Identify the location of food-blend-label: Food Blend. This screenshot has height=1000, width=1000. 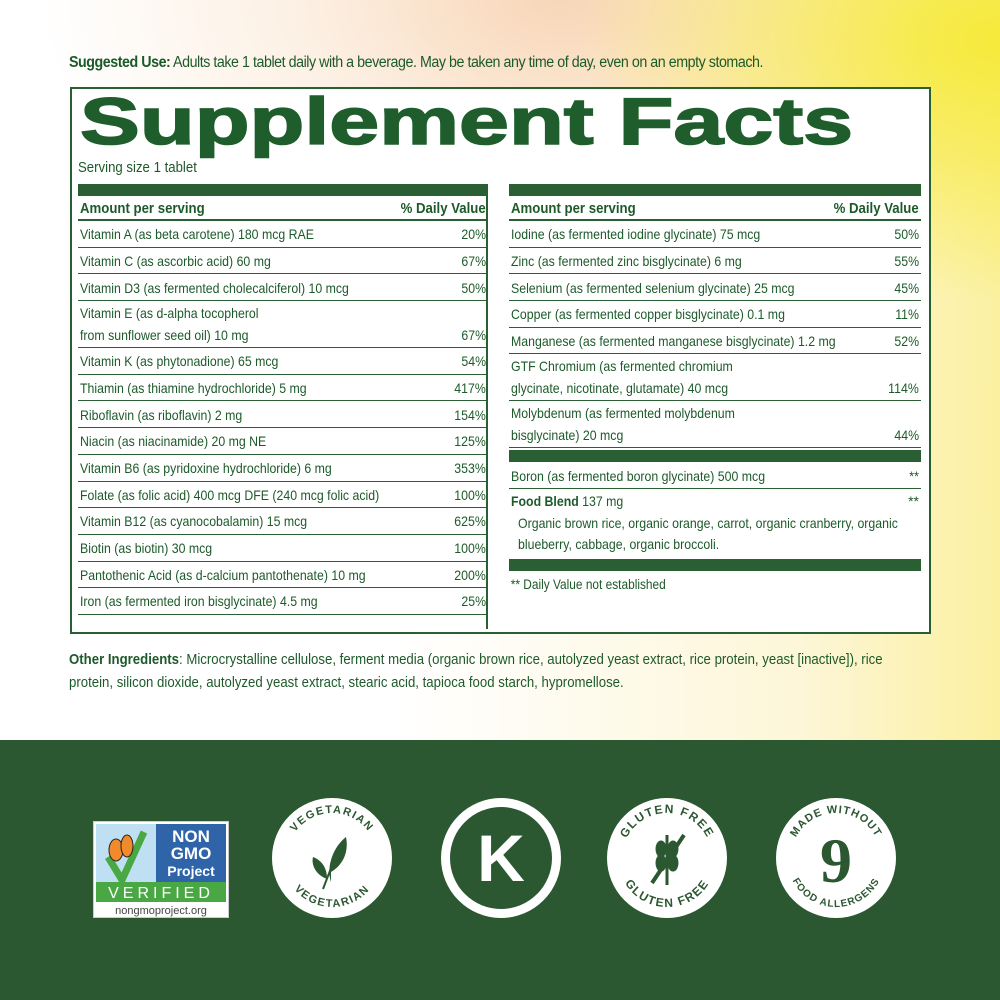
(545, 501).